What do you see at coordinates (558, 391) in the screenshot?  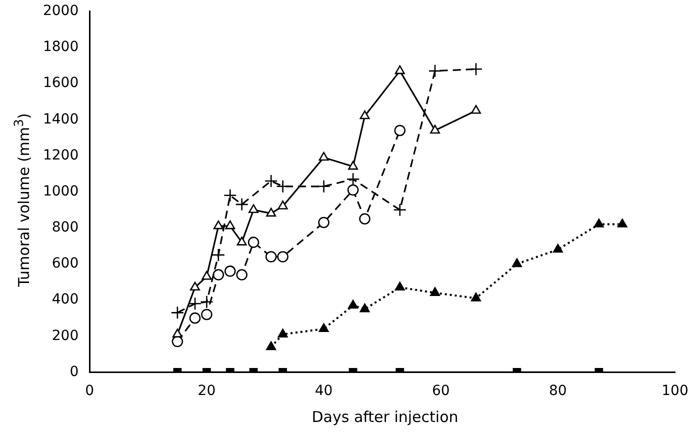 I see `x-tick-label: 80` at bounding box center [558, 391].